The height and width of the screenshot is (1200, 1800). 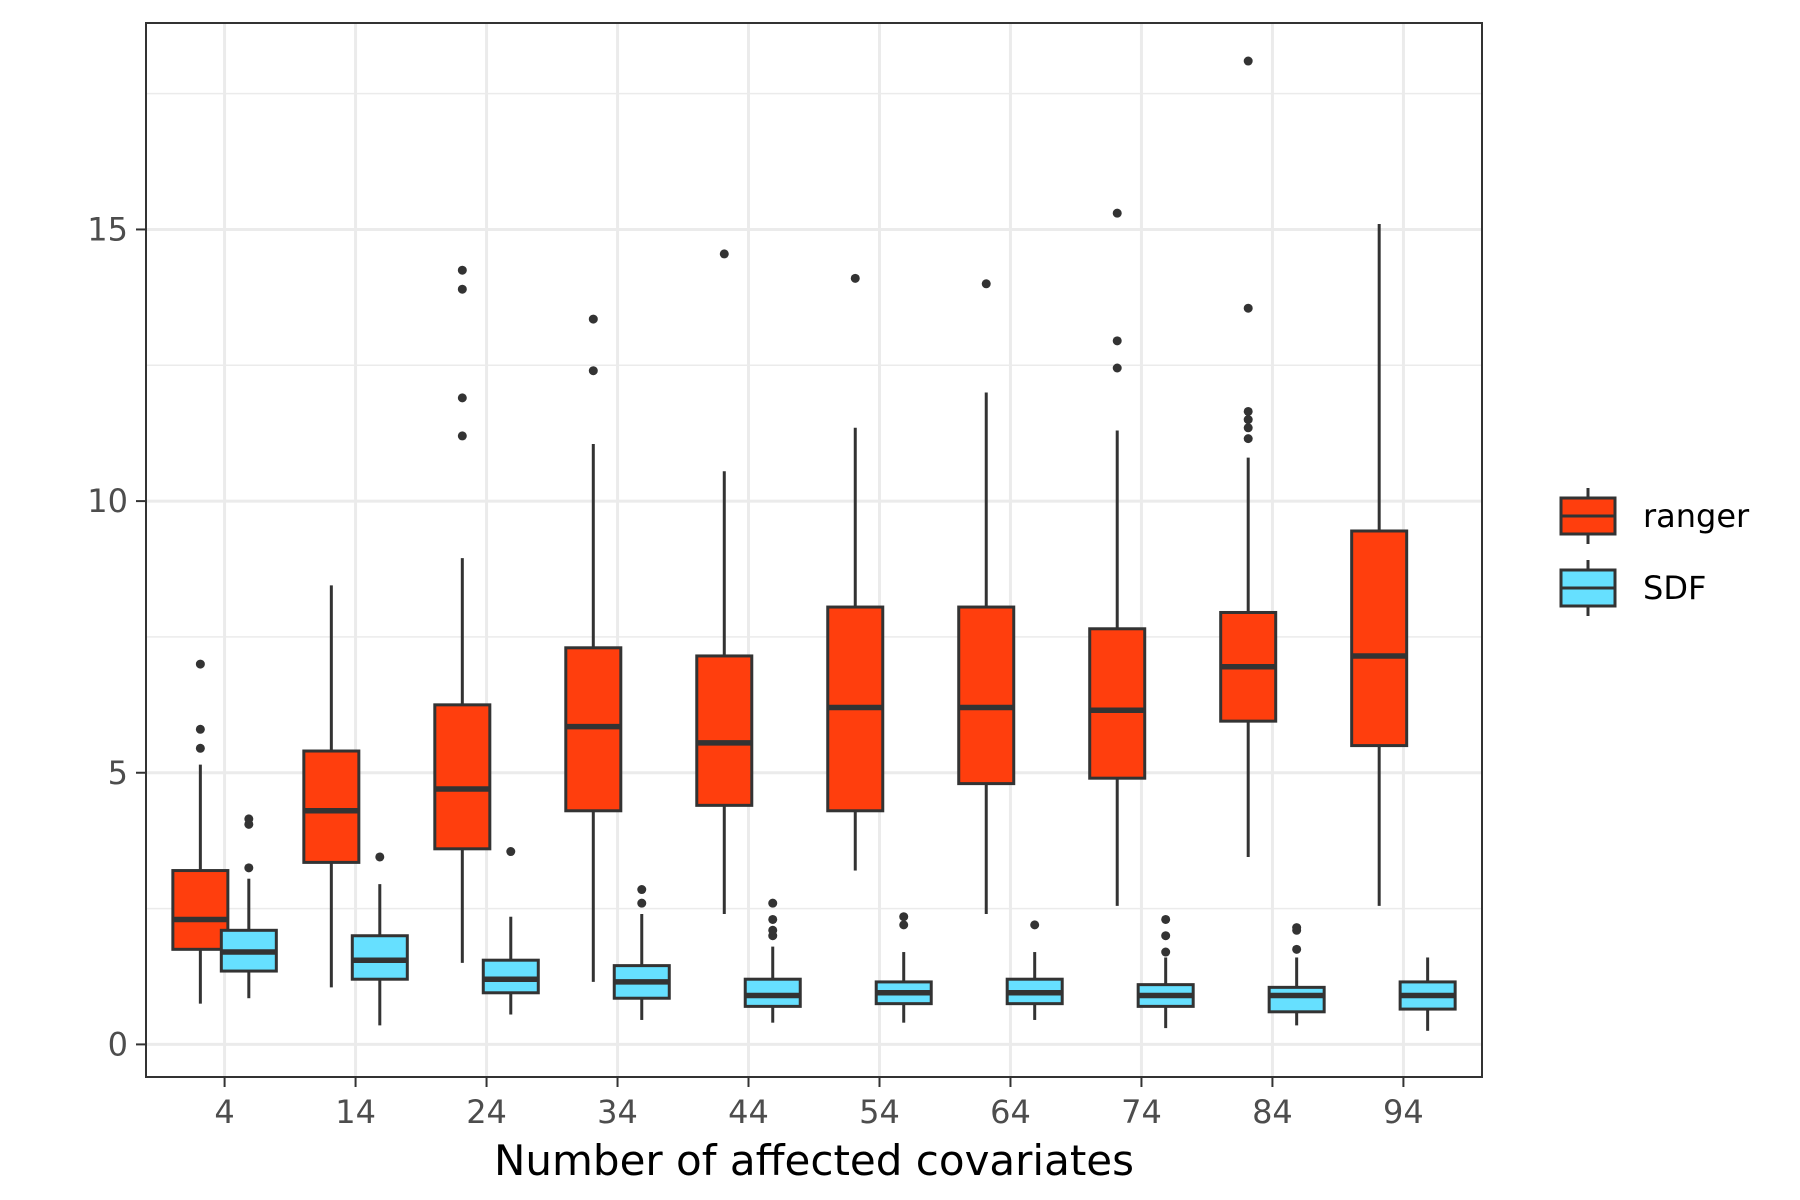 What do you see at coordinates (1696, 516) in the screenshot?
I see `legend-label: ranger` at bounding box center [1696, 516].